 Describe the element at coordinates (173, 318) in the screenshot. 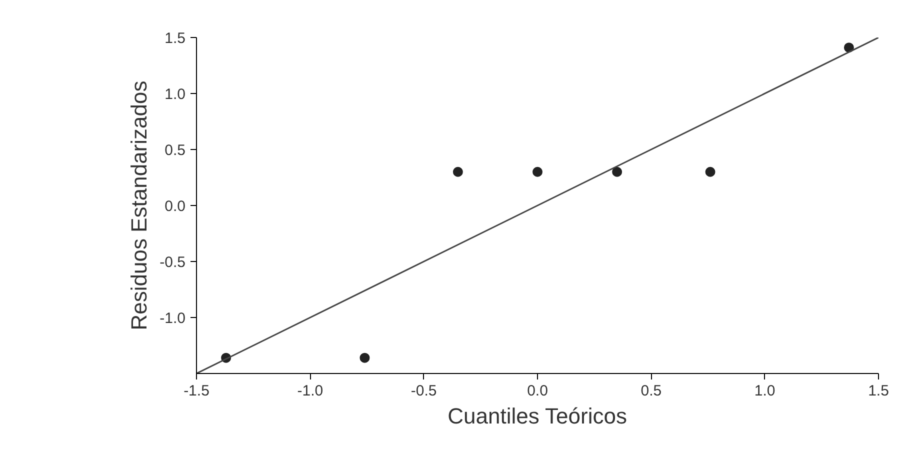

I see `y-tick-label: -1.0` at that location.